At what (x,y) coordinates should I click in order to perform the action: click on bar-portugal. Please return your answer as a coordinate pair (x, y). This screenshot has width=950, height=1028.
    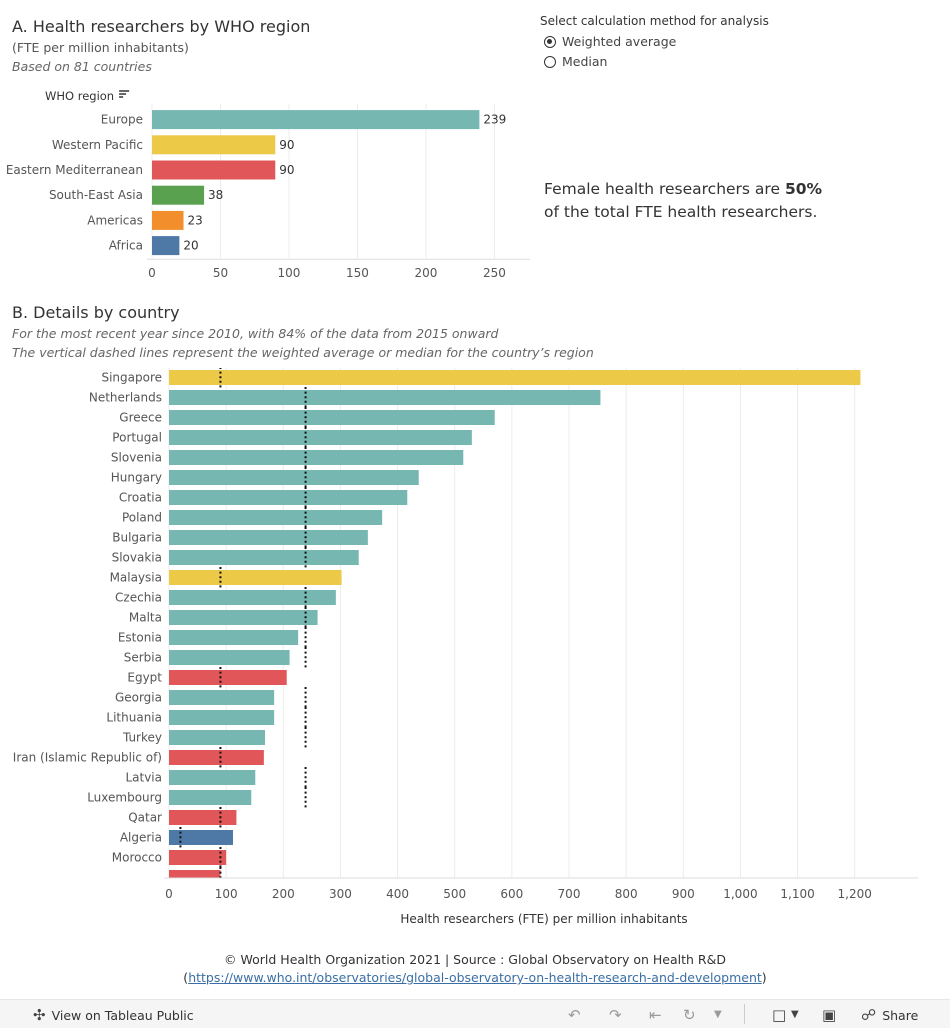
    Looking at the image, I should click on (320, 437).